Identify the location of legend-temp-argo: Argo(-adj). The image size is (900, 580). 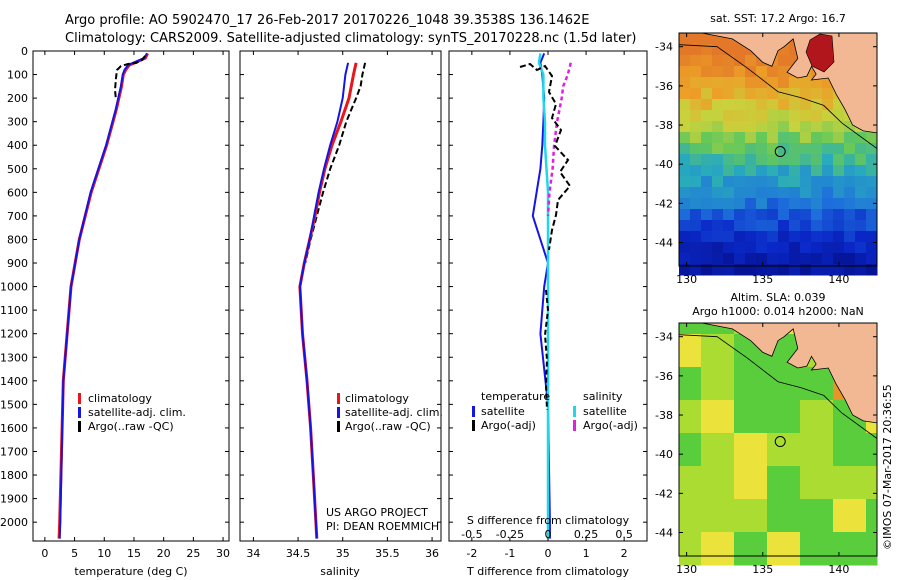
(508, 425).